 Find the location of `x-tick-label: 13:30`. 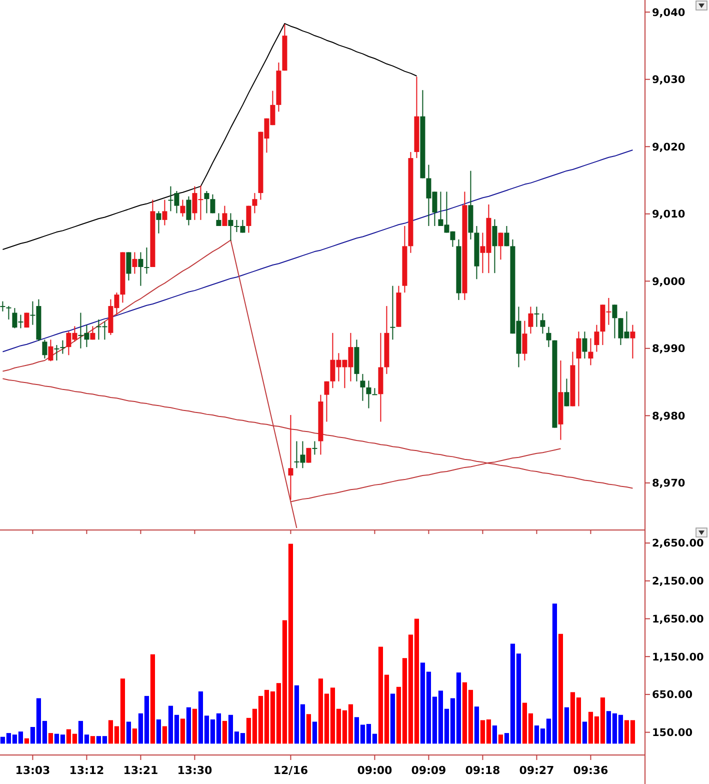

x-tick-label: 13:30 is located at coordinates (195, 770).